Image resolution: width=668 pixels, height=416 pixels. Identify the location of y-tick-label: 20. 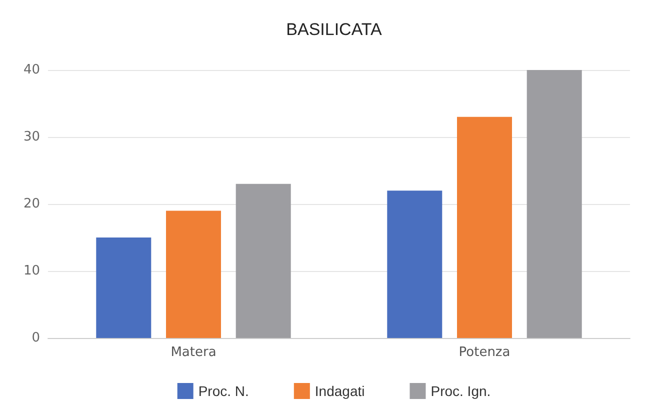
(31, 204).